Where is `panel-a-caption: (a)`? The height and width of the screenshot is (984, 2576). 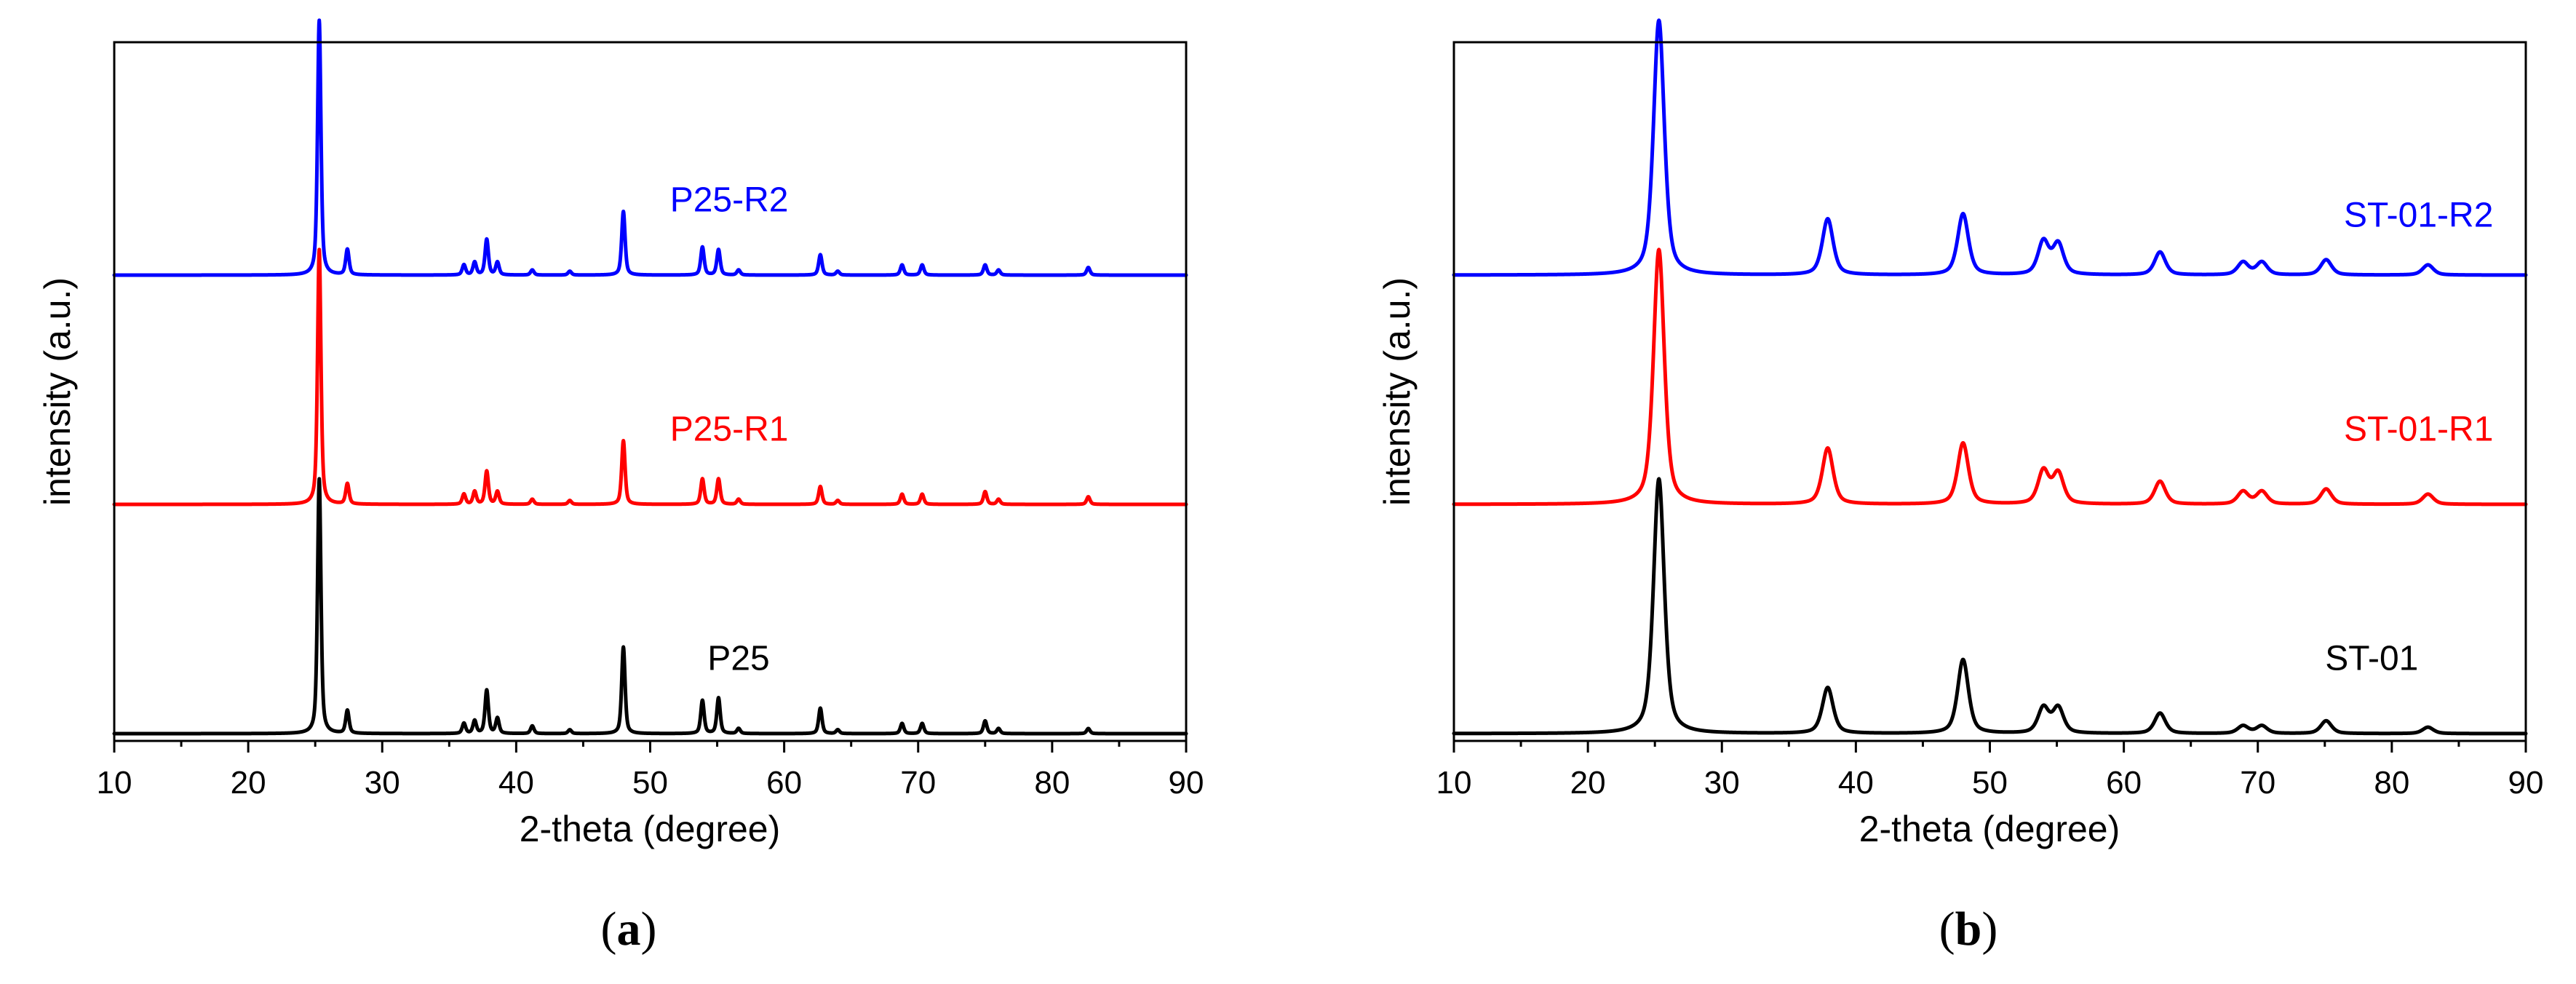
panel-a-caption: (a) is located at coordinates (629, 929).